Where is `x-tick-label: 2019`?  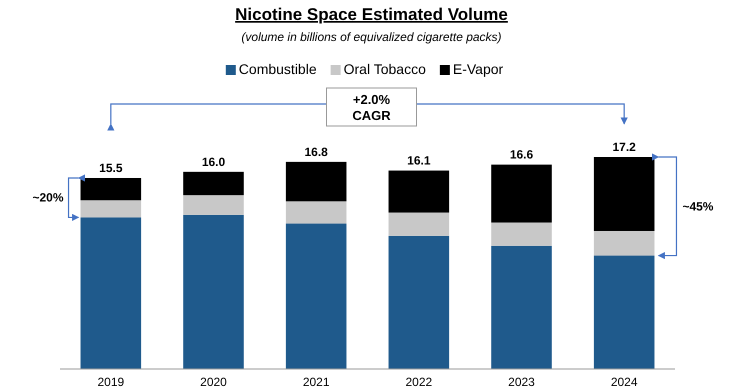 x-tick-label: 2019 is located at coordinates (110, 382).